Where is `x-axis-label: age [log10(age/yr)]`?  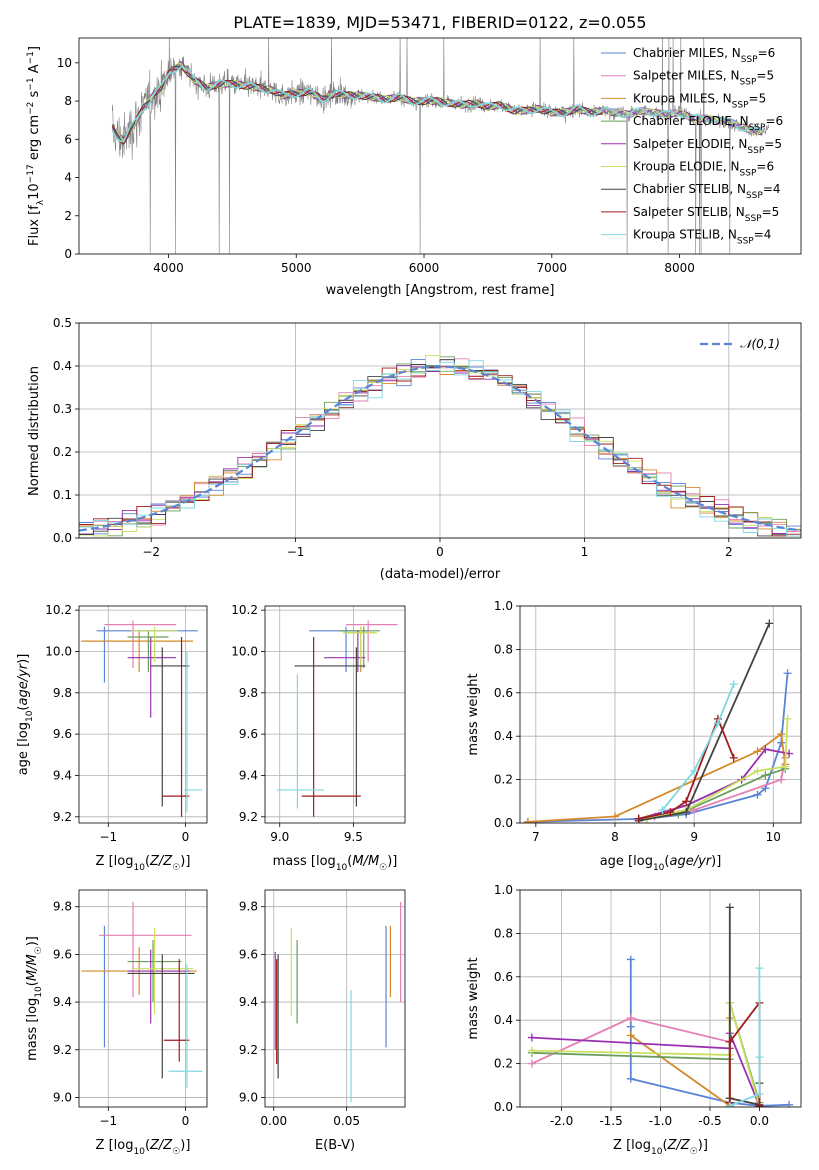
x-axis-label: age [log10(age/yr)] is located at coordinates (661, 863).